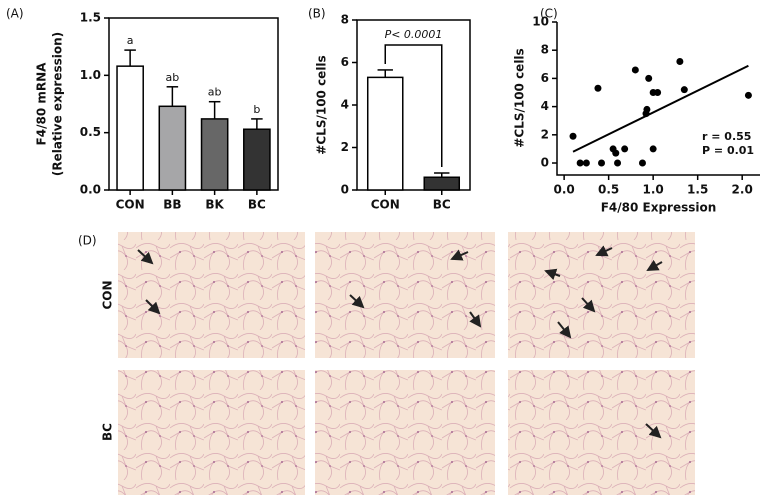 The width and height of the screenshot is (769, 495). I want to click on panel-label: (A), so click(15, 14).